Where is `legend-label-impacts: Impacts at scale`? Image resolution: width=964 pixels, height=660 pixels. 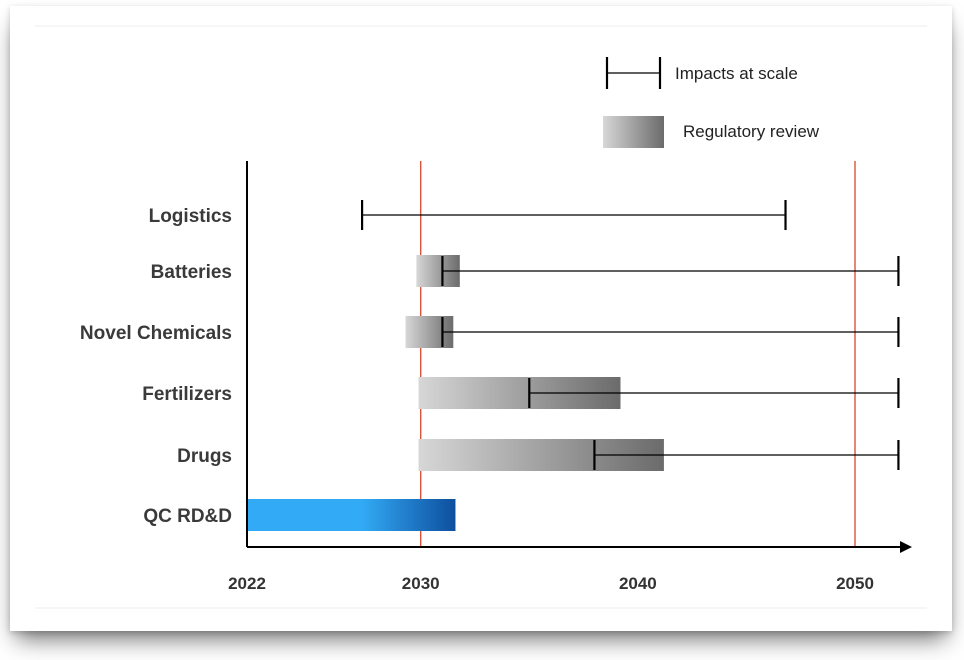 legend-label-impacts: Impacts at scale is located at coordinates (736, 73).